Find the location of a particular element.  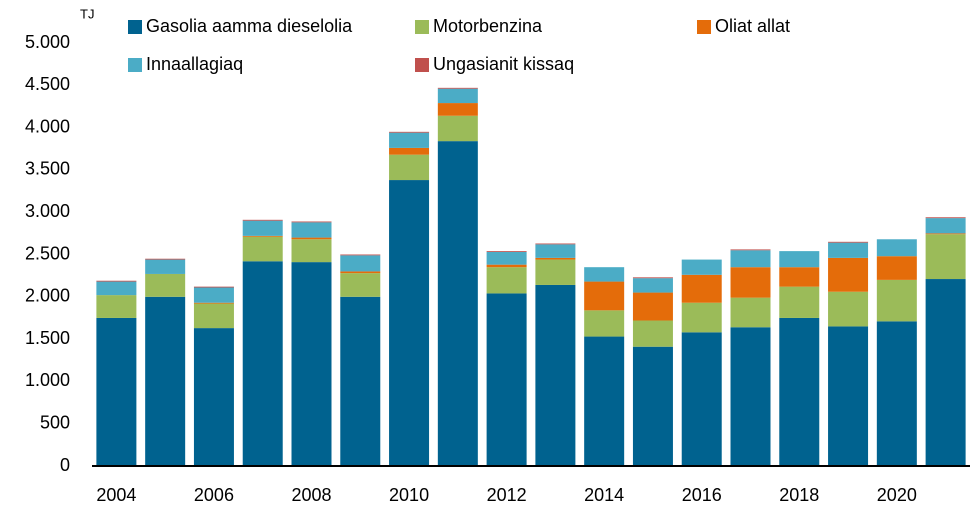

y-tick-label: 2.000 is located at coordinates (47, 296).